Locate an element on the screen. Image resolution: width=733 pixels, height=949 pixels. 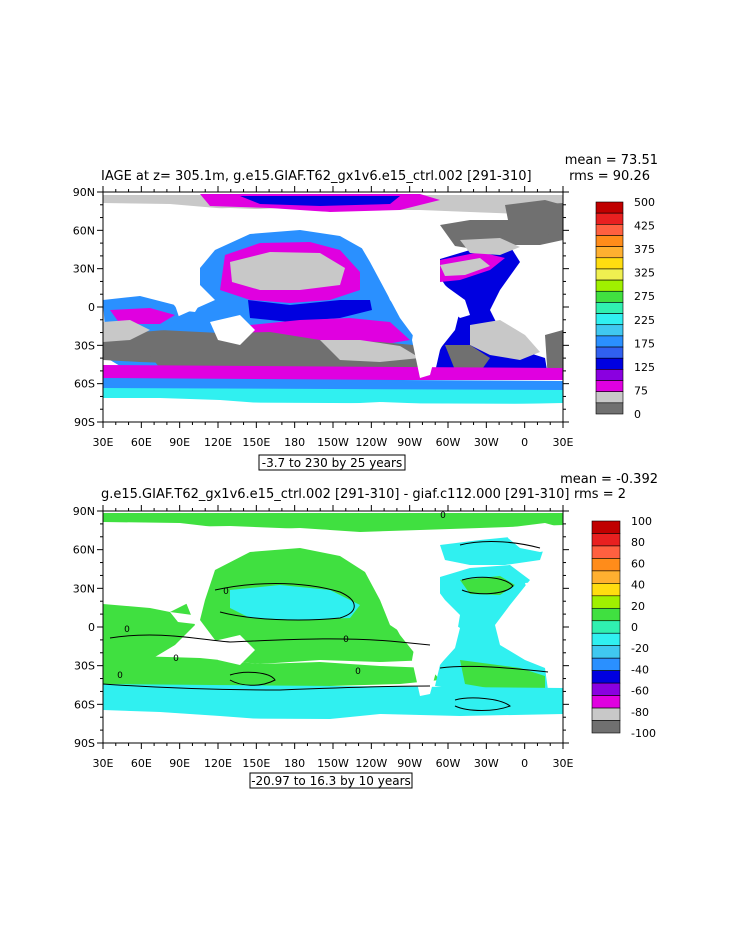
colorbar-age-label: 0 is located at coordinates (637, 414).